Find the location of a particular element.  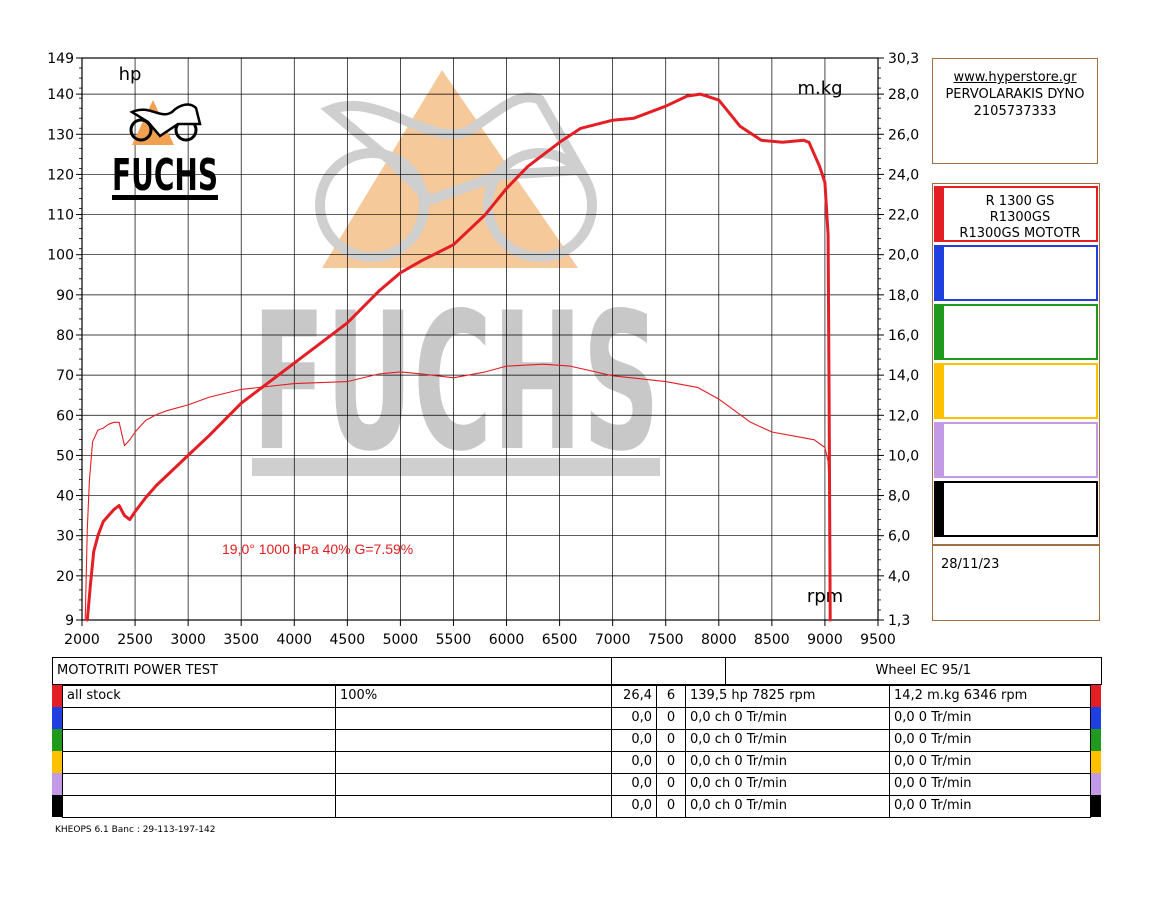

watermark-triangle is located at coordinates (450, 169).